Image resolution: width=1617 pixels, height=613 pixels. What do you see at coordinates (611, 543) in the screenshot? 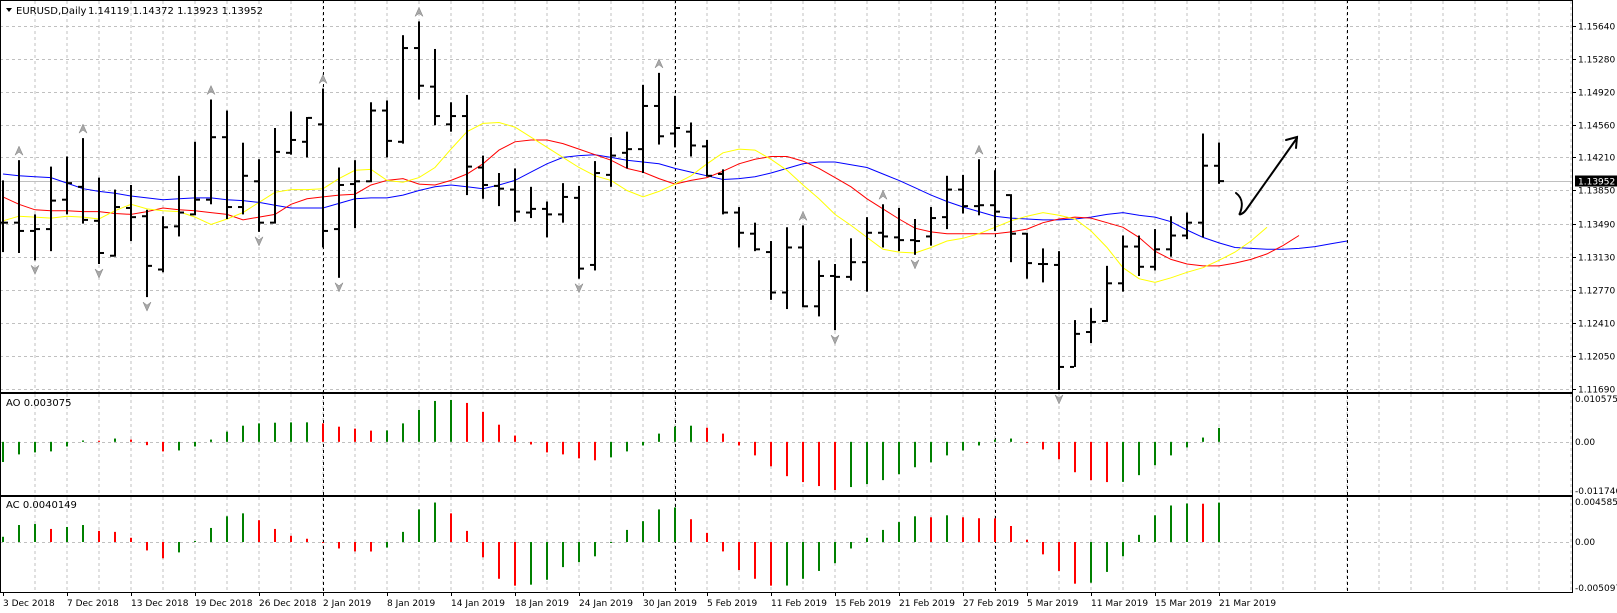
I see `ac-panel: AC 0.0040149` at bounding box center [611, 543].